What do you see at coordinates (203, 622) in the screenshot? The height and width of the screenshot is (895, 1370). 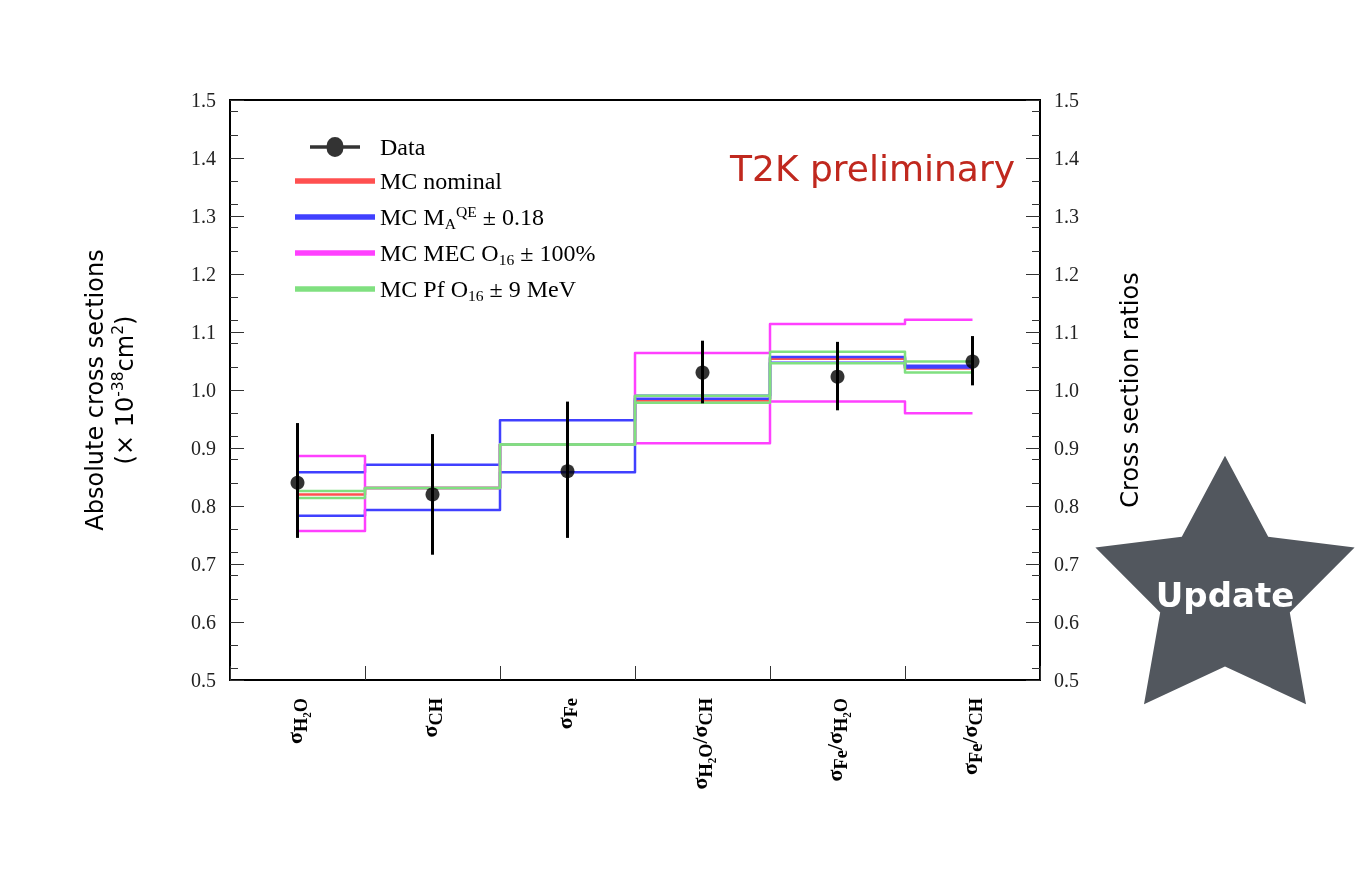 I see `y-tick-label: 0.6` at bounding box center [203, 622].